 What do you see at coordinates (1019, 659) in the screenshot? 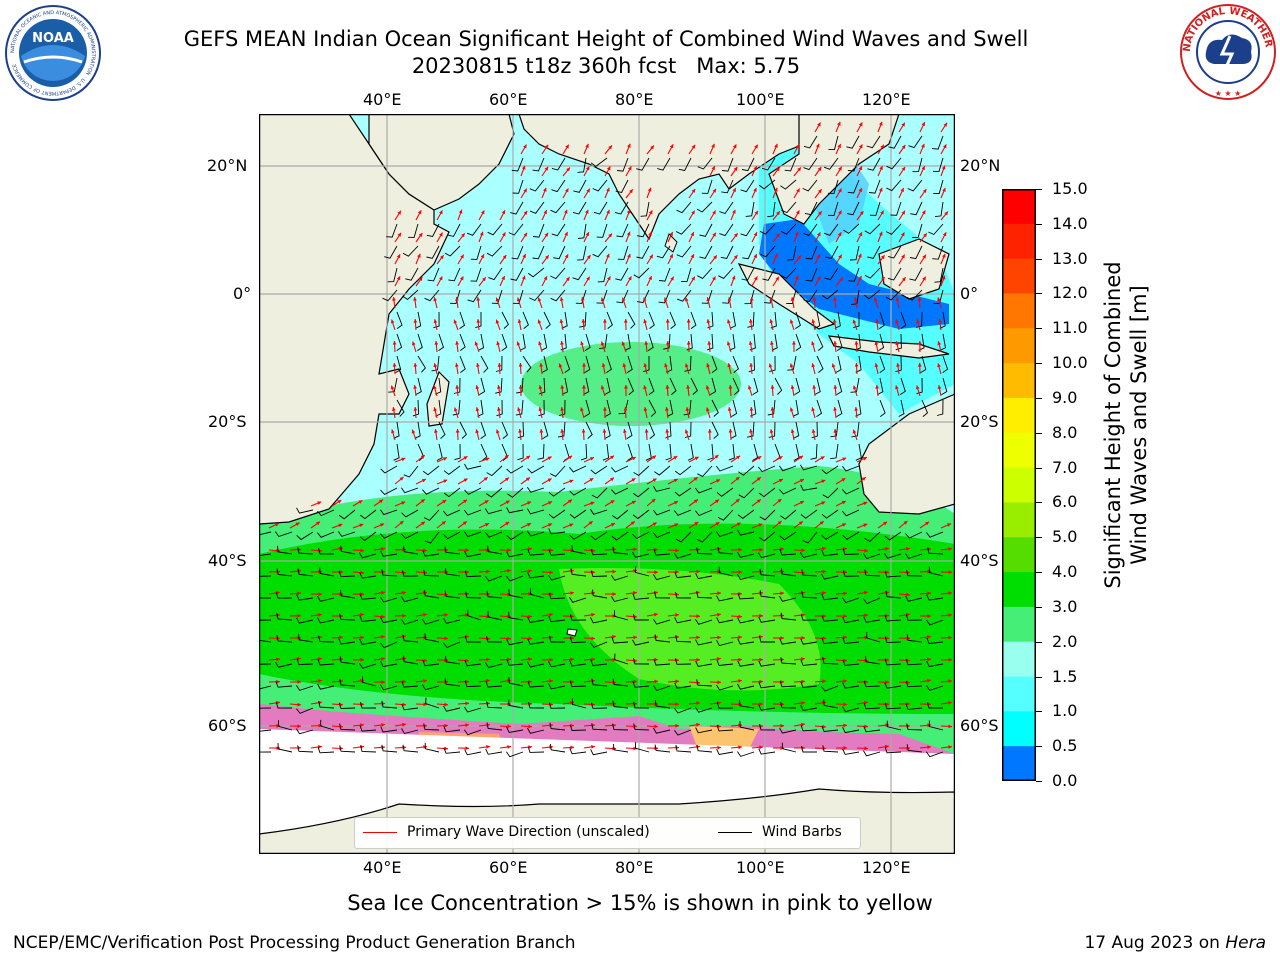
I see `colorbar-segment` at bounding box center [1019, 659].